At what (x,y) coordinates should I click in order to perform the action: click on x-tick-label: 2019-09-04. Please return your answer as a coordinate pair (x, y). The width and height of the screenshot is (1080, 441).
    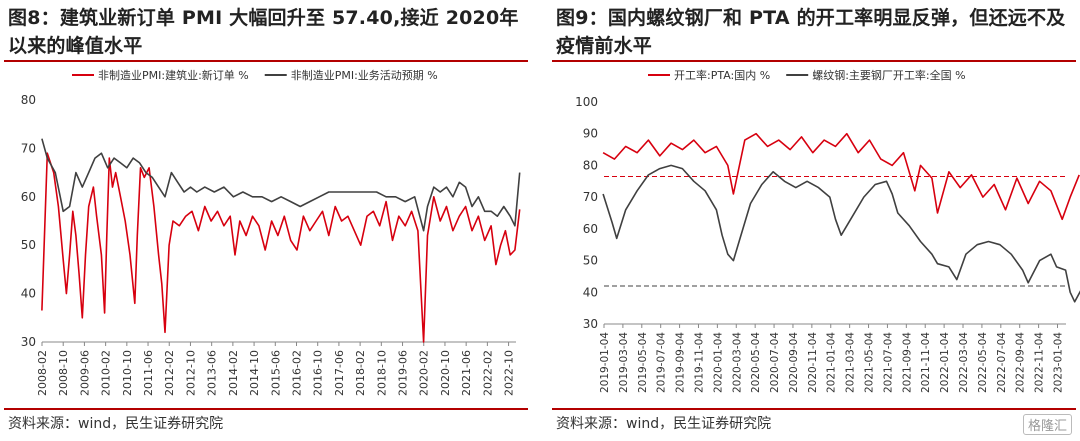
    Looking at the image, I should click on (681, 362).